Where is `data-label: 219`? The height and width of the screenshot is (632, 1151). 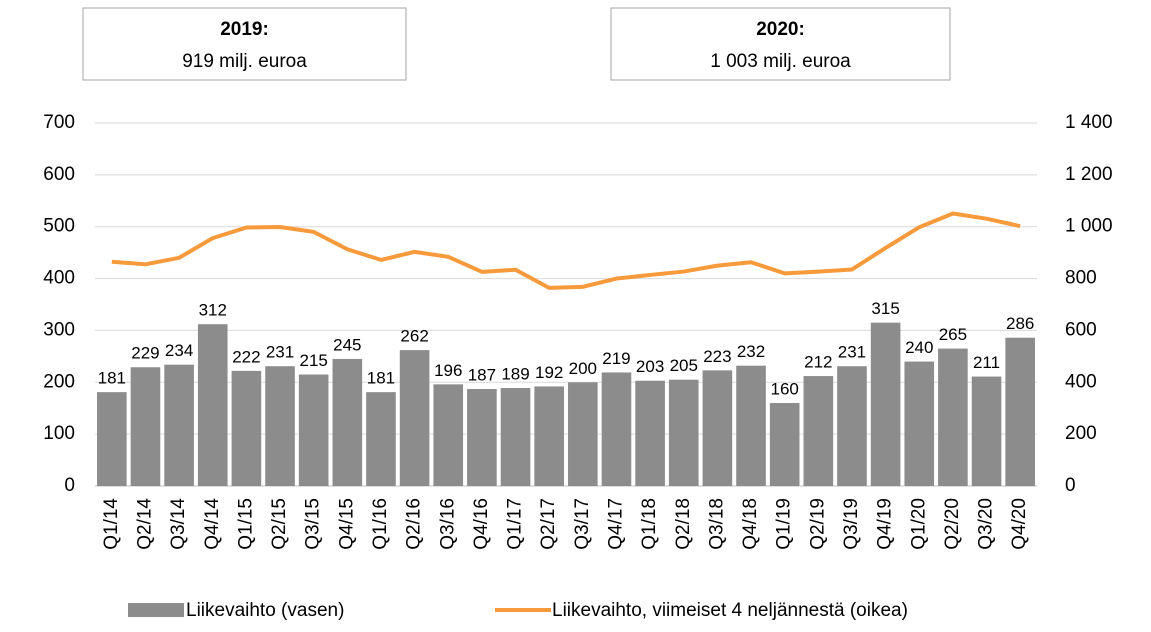 data-label: 219 is located at coordinates (616, 358).